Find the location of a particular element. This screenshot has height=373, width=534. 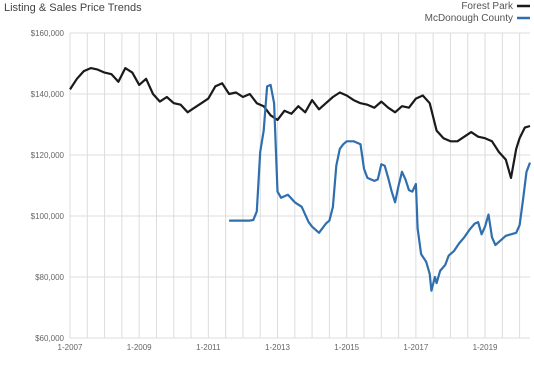

y-tick-label: $60,000 is located at coordinates (49, 338).